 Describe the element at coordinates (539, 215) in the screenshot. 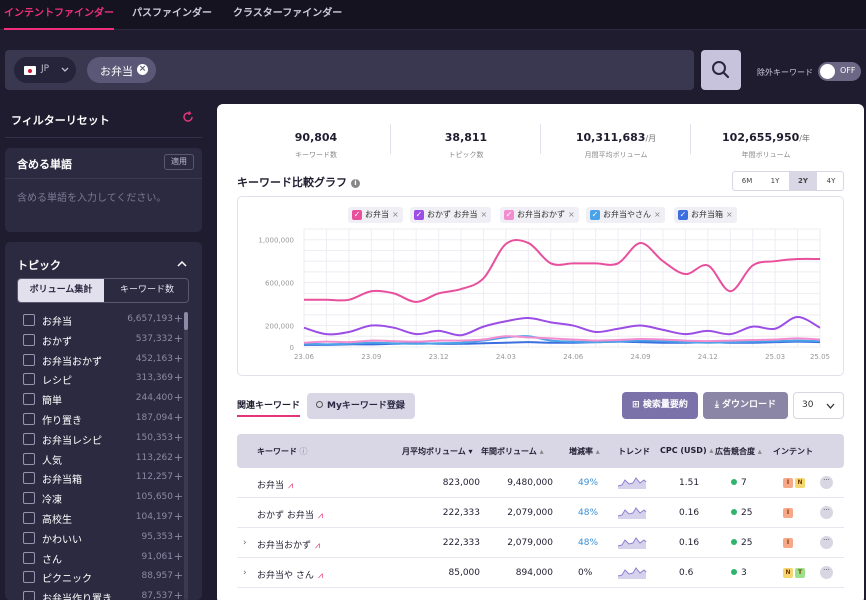

I see `legend-item: ✓ お弁当おかず ×` at that location.